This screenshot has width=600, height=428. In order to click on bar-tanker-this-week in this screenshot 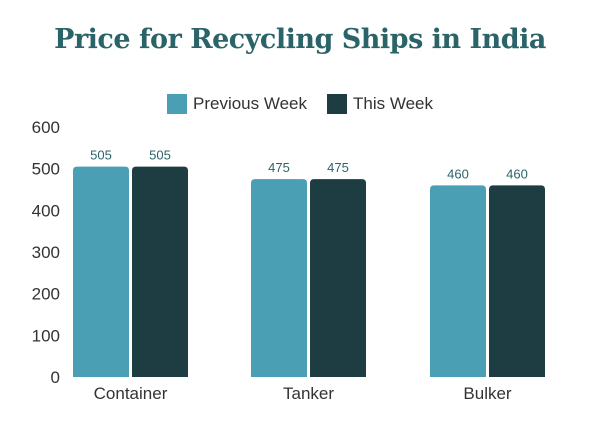, I will do `click(338, 278)`.